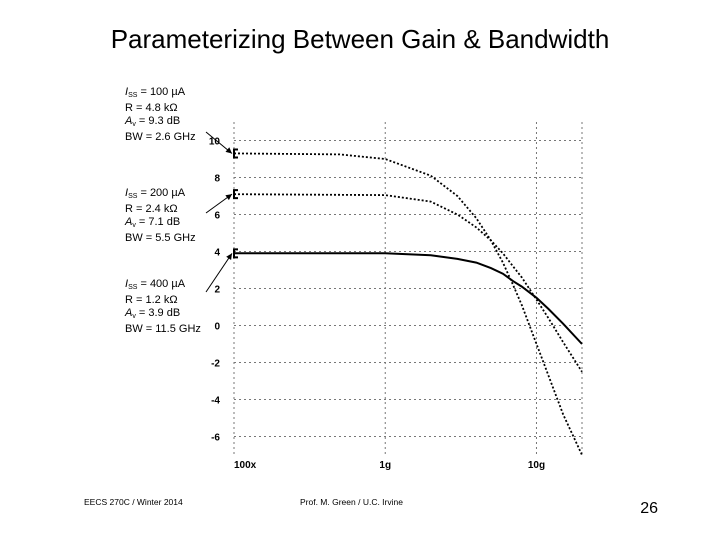 This screenshot has width=720, height=540. Describe the element at coordinates (153, 313) in the screenshot. I see `annotation-av: Av = 3.9 dB` at that location.